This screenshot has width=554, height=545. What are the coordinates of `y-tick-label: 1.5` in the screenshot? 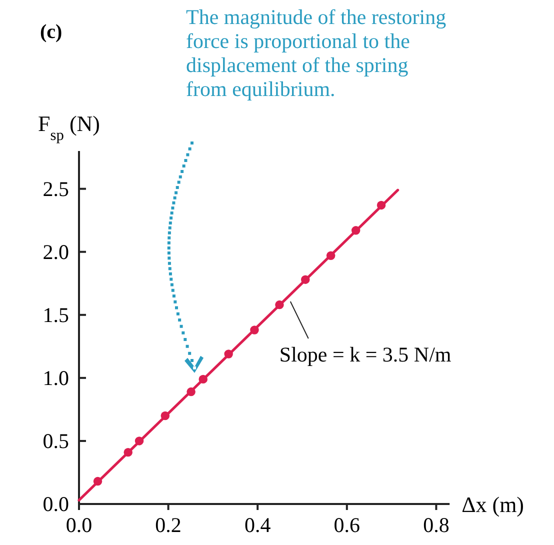 It's located at (55, 314).